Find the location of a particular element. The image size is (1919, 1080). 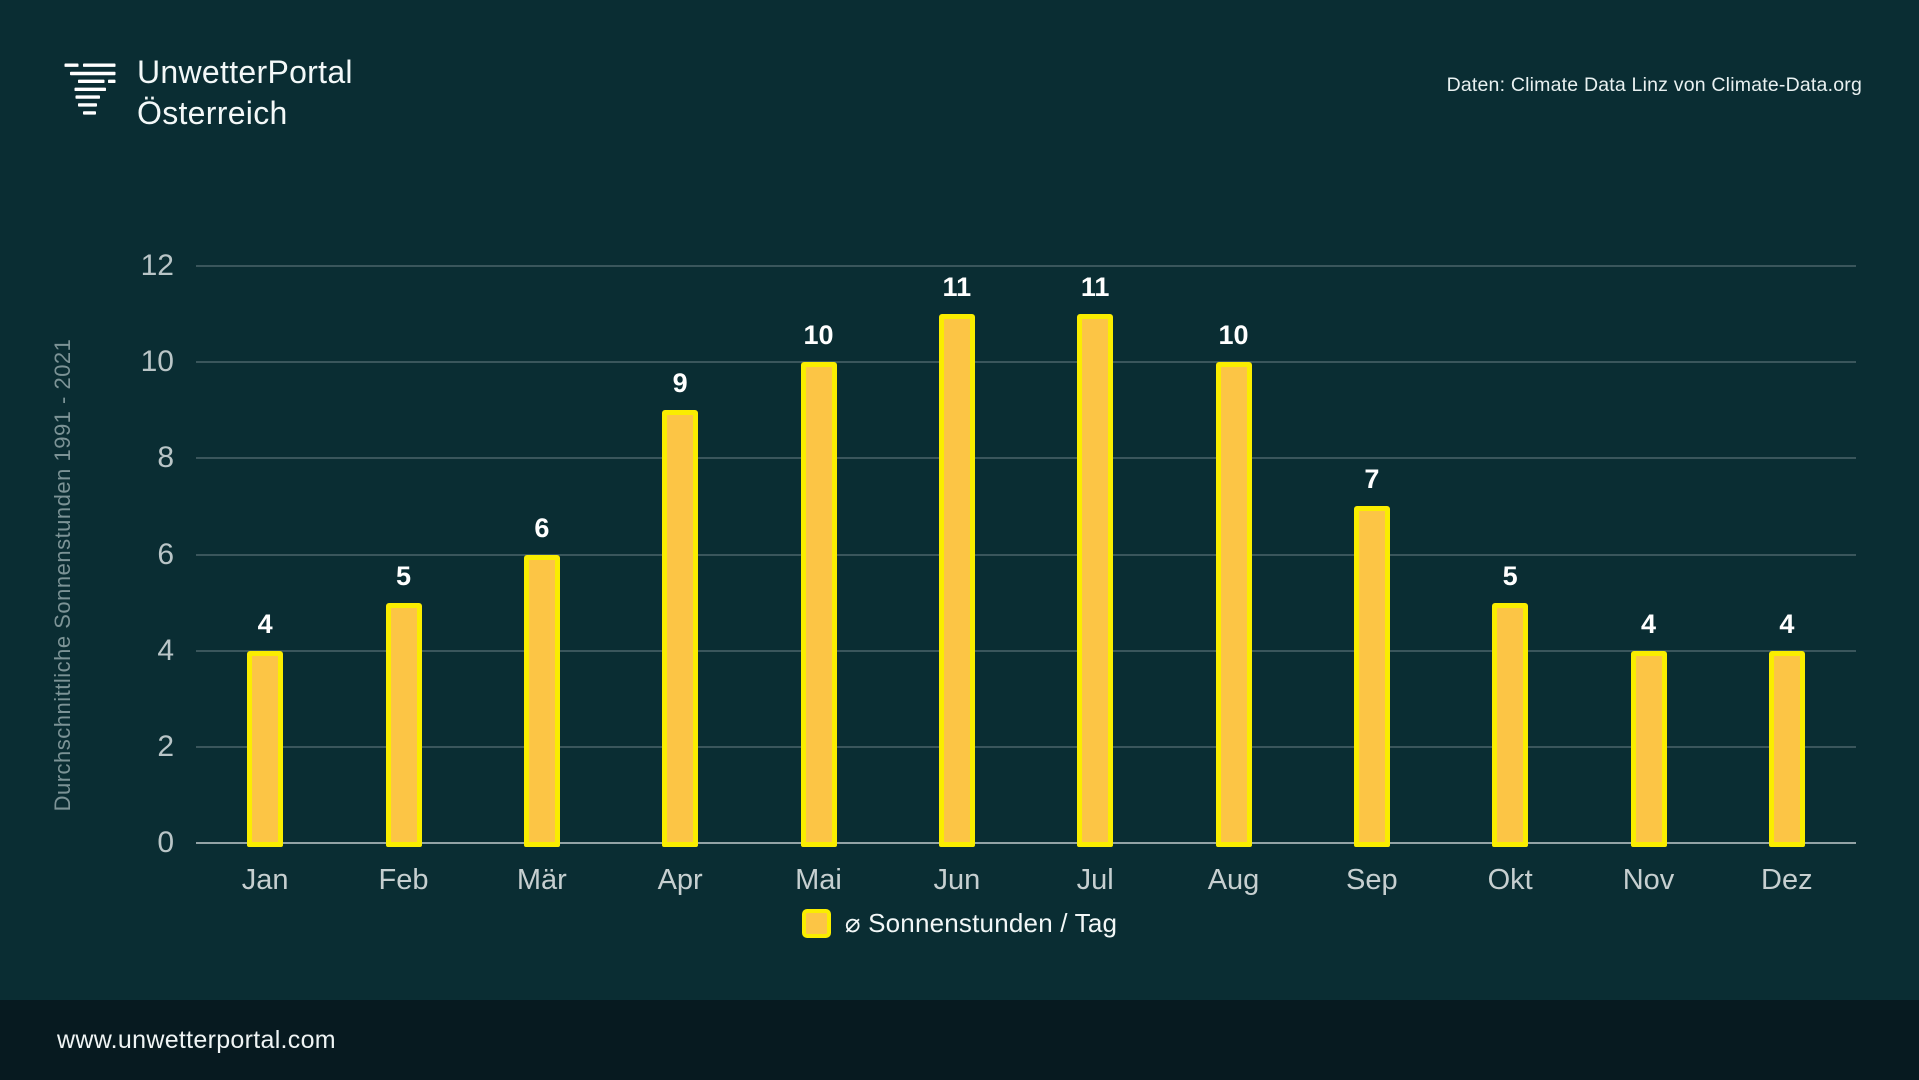

bar-jun is located at coordinates (956, 580).